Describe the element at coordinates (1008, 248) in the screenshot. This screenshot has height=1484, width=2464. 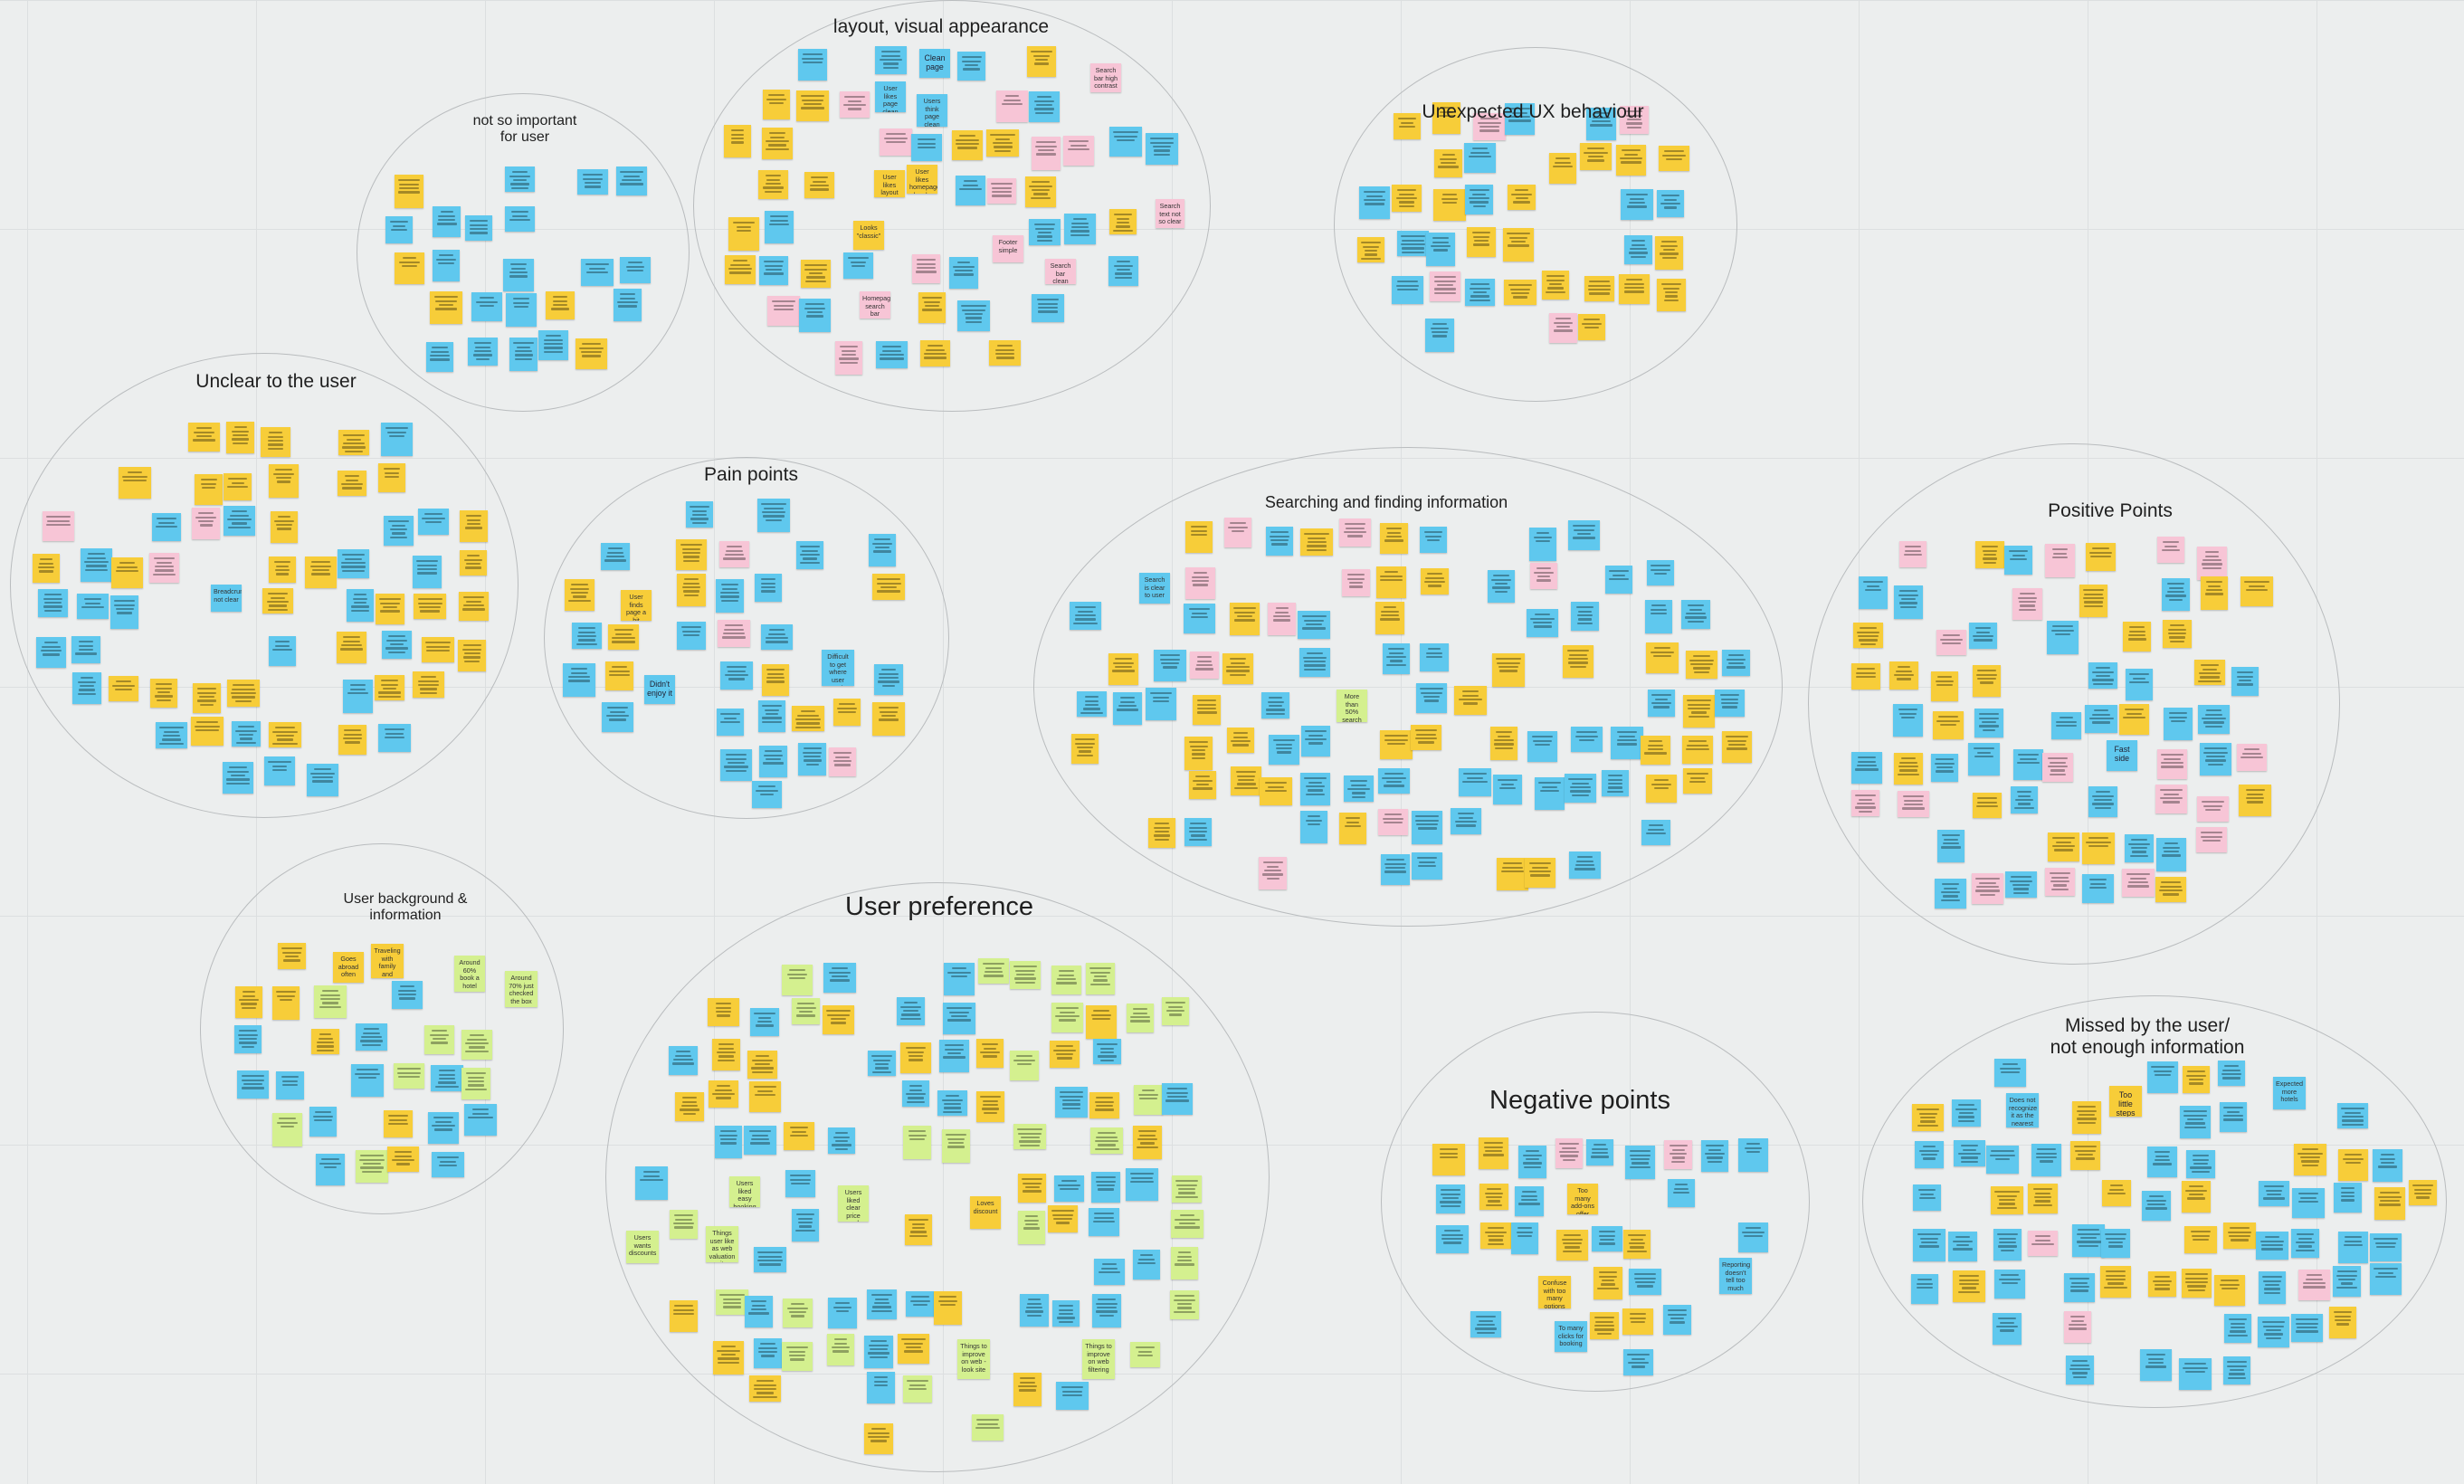
I see `sticky-note-labeled: Footer simple` at that location.